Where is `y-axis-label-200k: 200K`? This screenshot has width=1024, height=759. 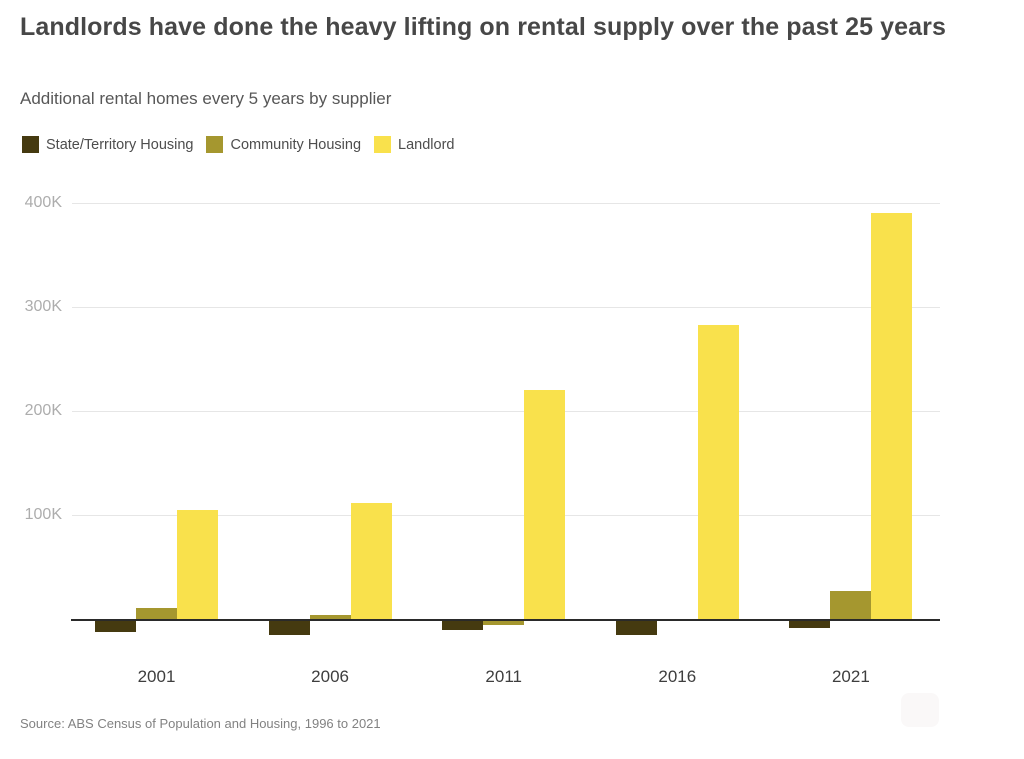 y-axis-label-200k: 200K is located at coordinates (43, 410).